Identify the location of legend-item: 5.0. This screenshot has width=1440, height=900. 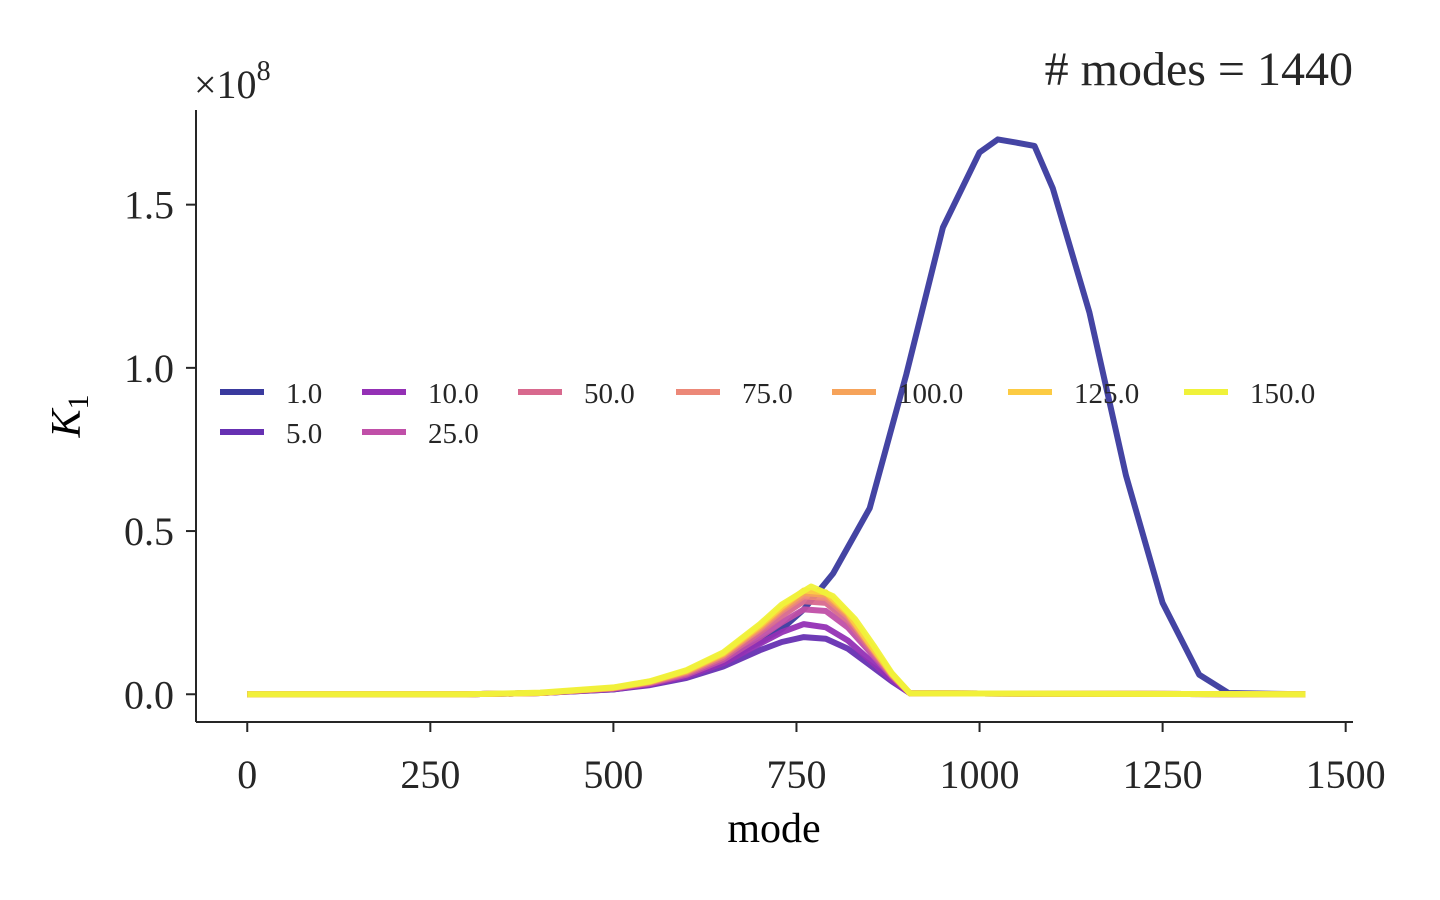
(271, 434).